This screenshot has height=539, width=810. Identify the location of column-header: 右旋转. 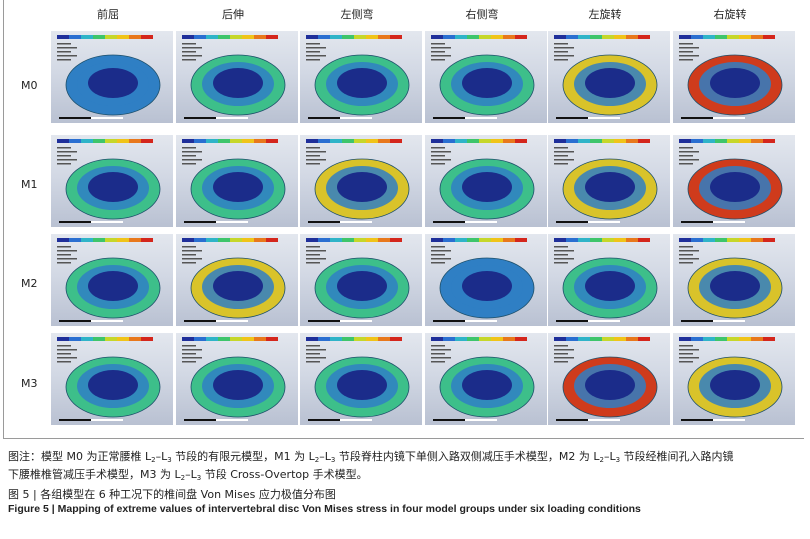
(730, 14).